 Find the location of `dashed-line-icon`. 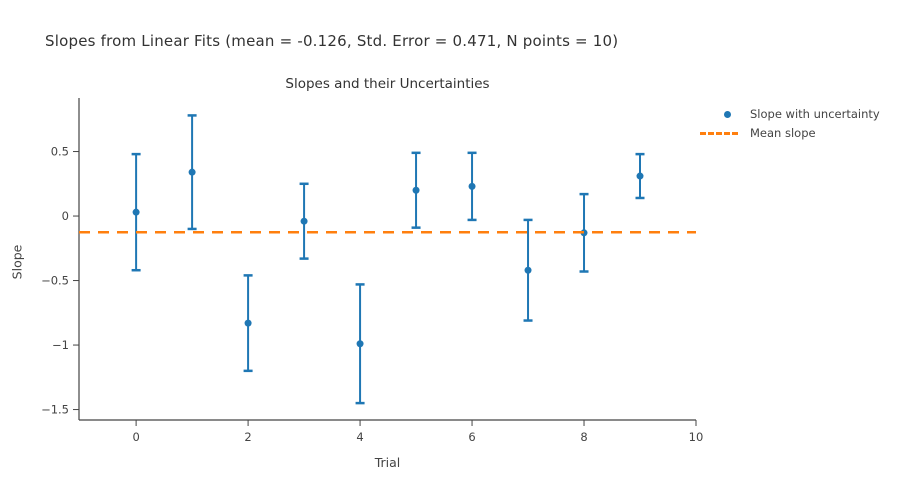

dashed-line-icon is located at coordinates (719, 133).